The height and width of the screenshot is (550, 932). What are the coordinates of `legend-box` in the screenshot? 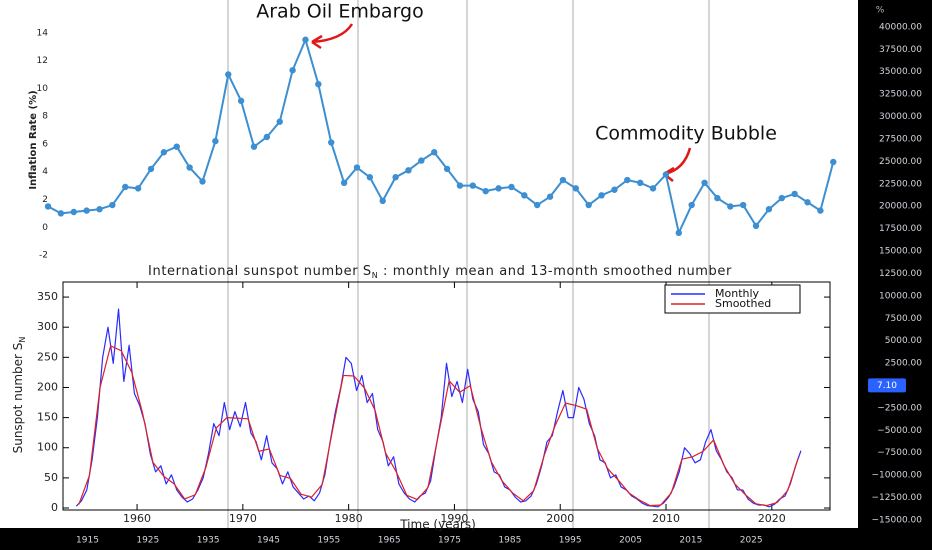 It's located at (732, 299).